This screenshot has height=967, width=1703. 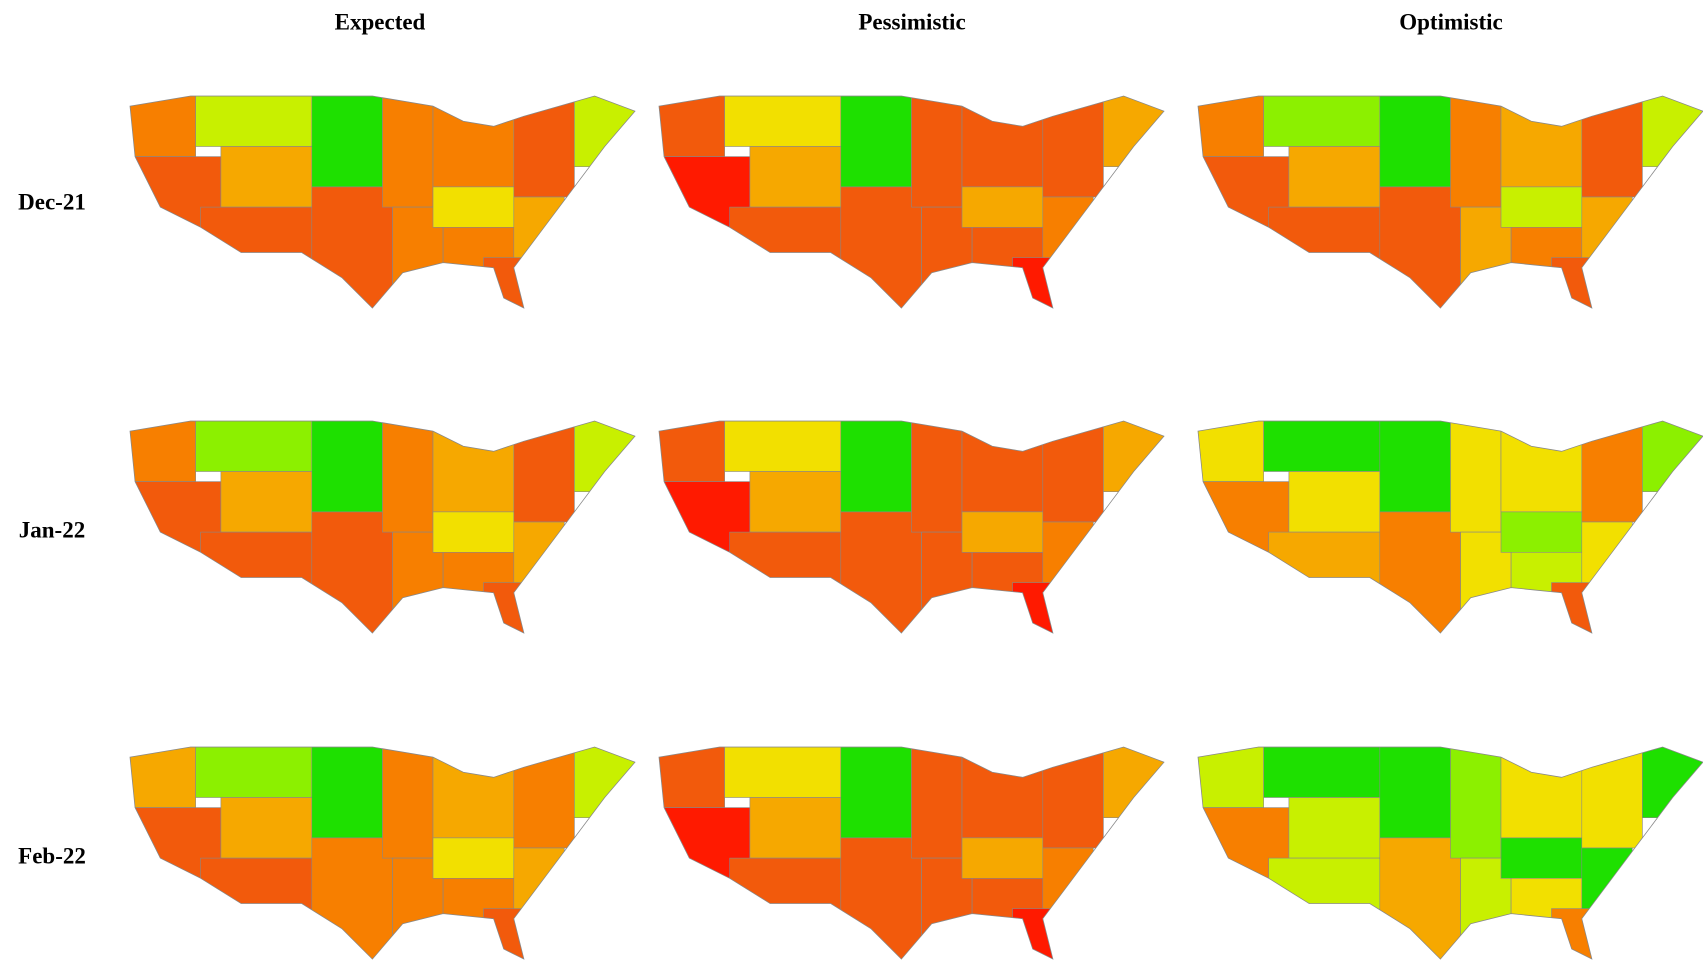 What do you see at coordinates (911, 21) in the screenshot?
I see `column-title: Pessimistic` at bounding box center [911, 21].